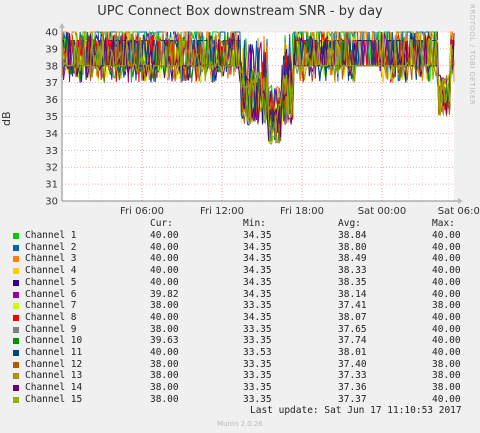 The height and width of the screenshot is (433, 480). Describe the element at coordinates (51, 329) in the screenshot. I see `legend-channel-name: Channel 9` at that location.